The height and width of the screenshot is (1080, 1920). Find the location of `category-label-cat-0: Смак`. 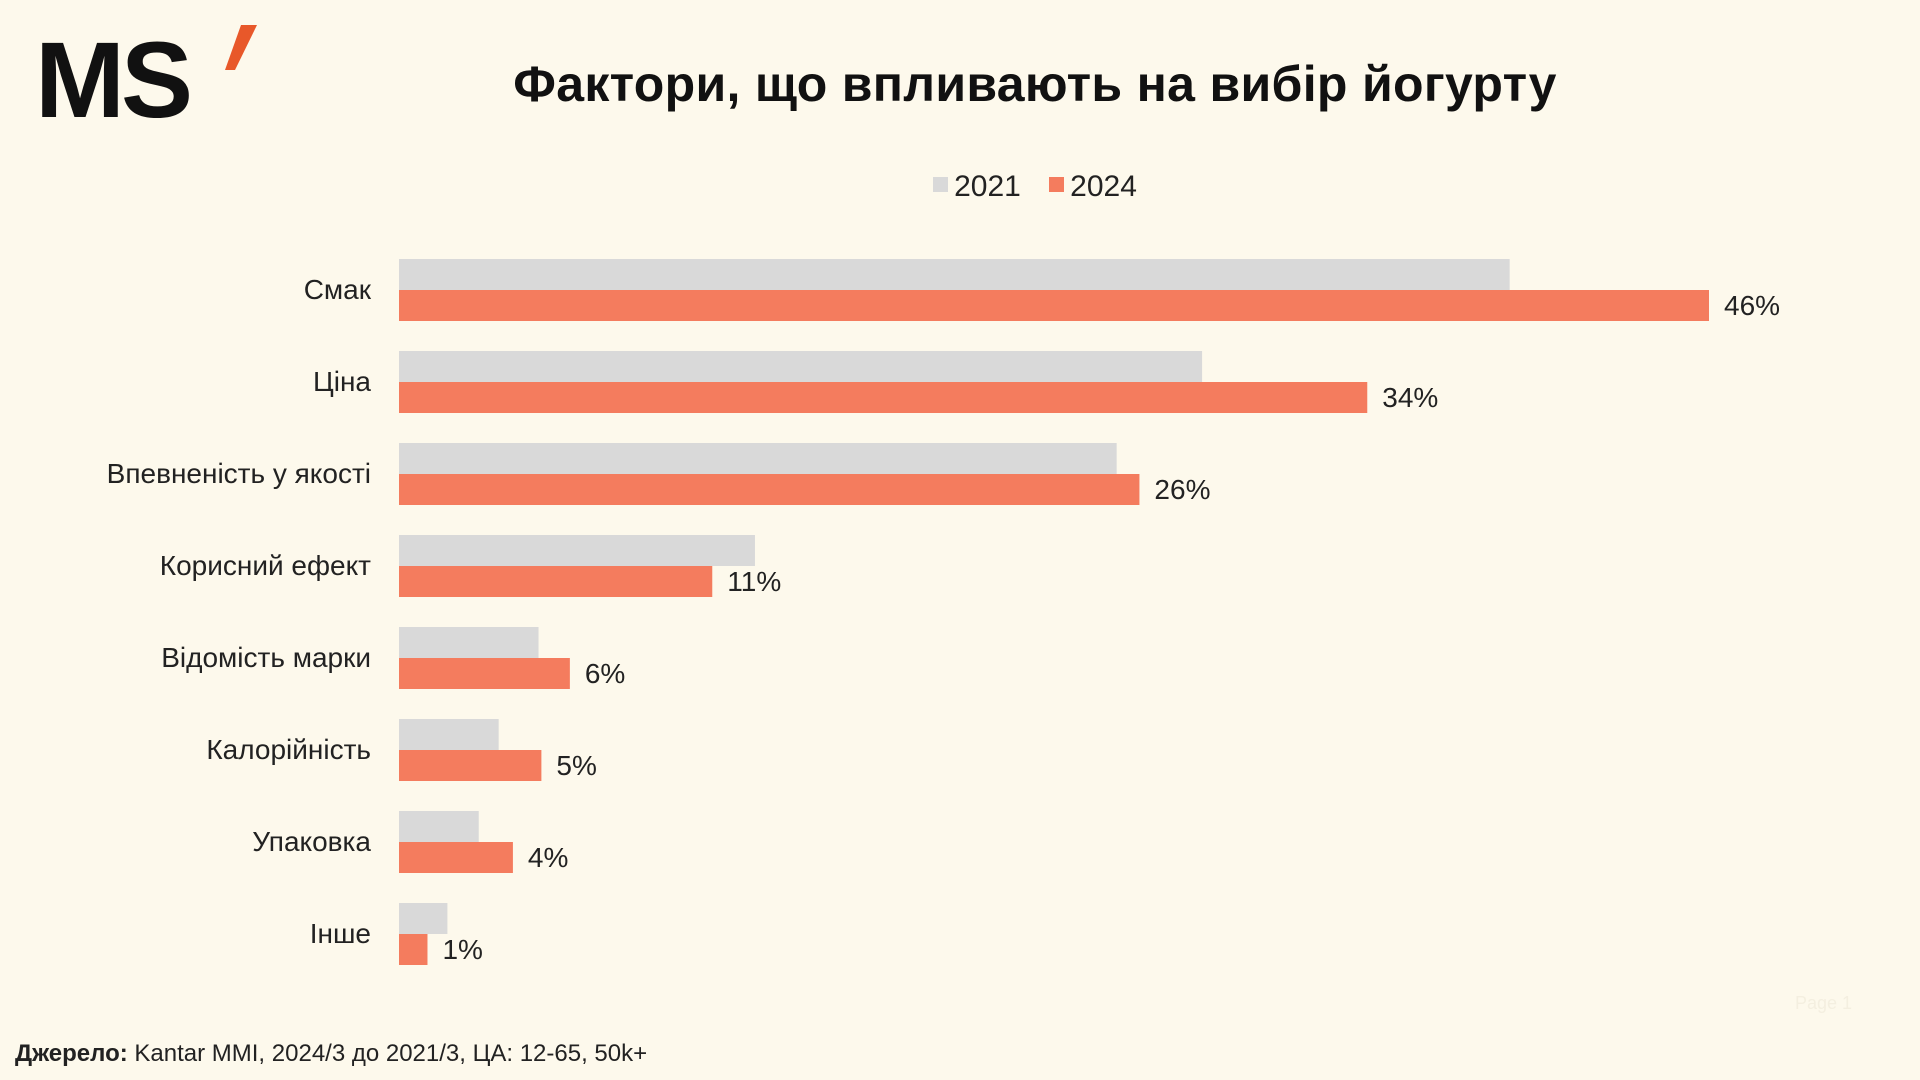

category-label-cat-0: Смак is located at coordinates (338, 289).